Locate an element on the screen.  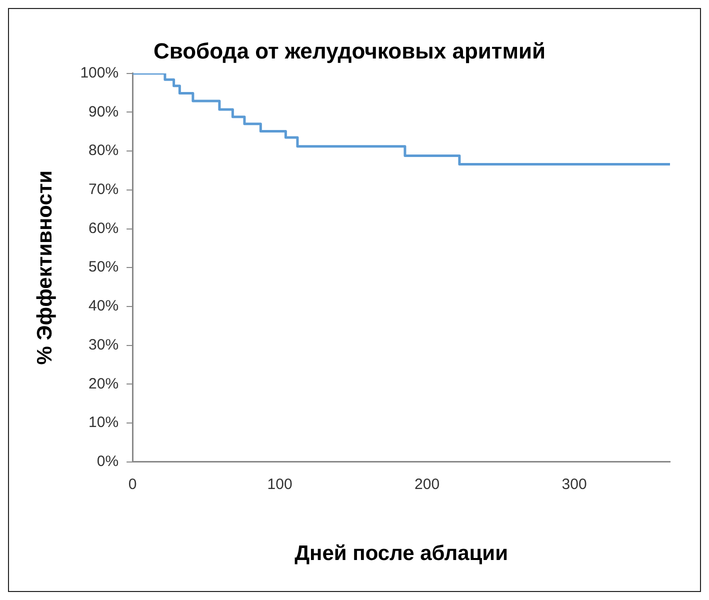
y-tick-label: 90% is located at coordinates (103, 111).